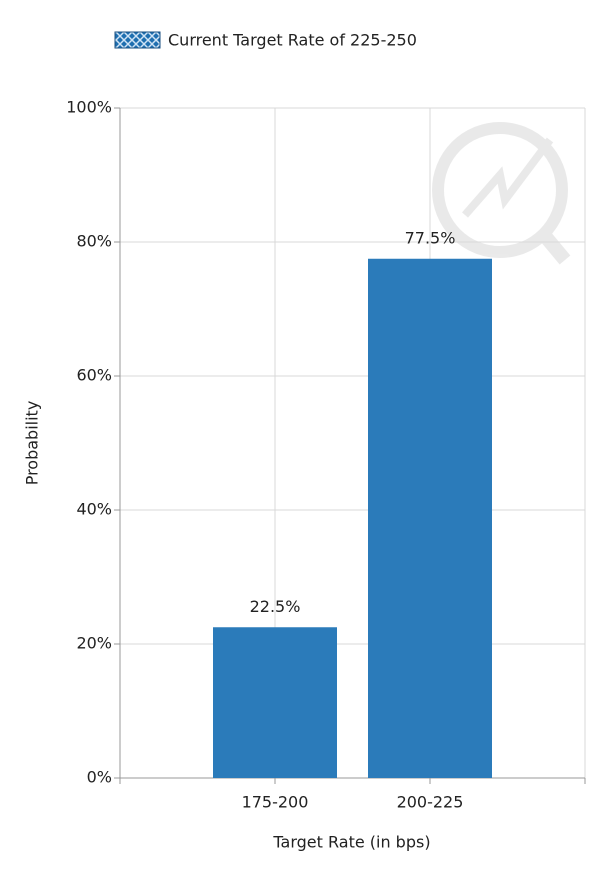  Describe the element at coordinates (94, 375) in the screenshot. I see `y-tick-label: 60%` at that location.